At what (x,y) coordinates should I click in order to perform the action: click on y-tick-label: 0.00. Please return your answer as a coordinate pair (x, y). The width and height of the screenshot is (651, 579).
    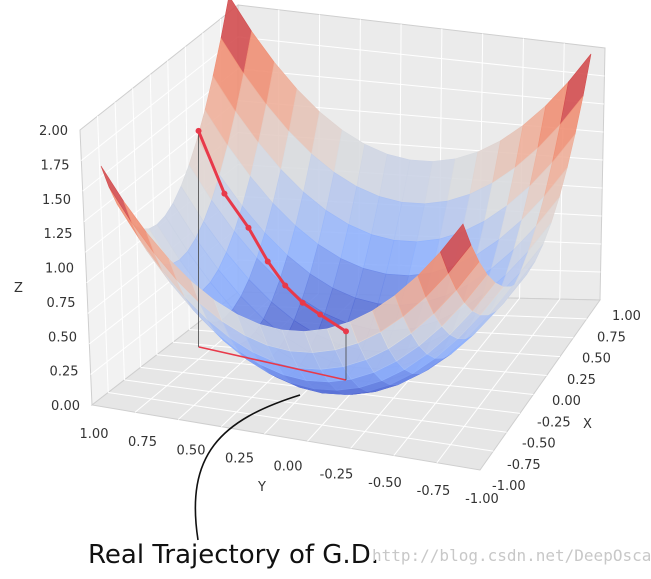
    Looking at the image, I should click on (288, 467).